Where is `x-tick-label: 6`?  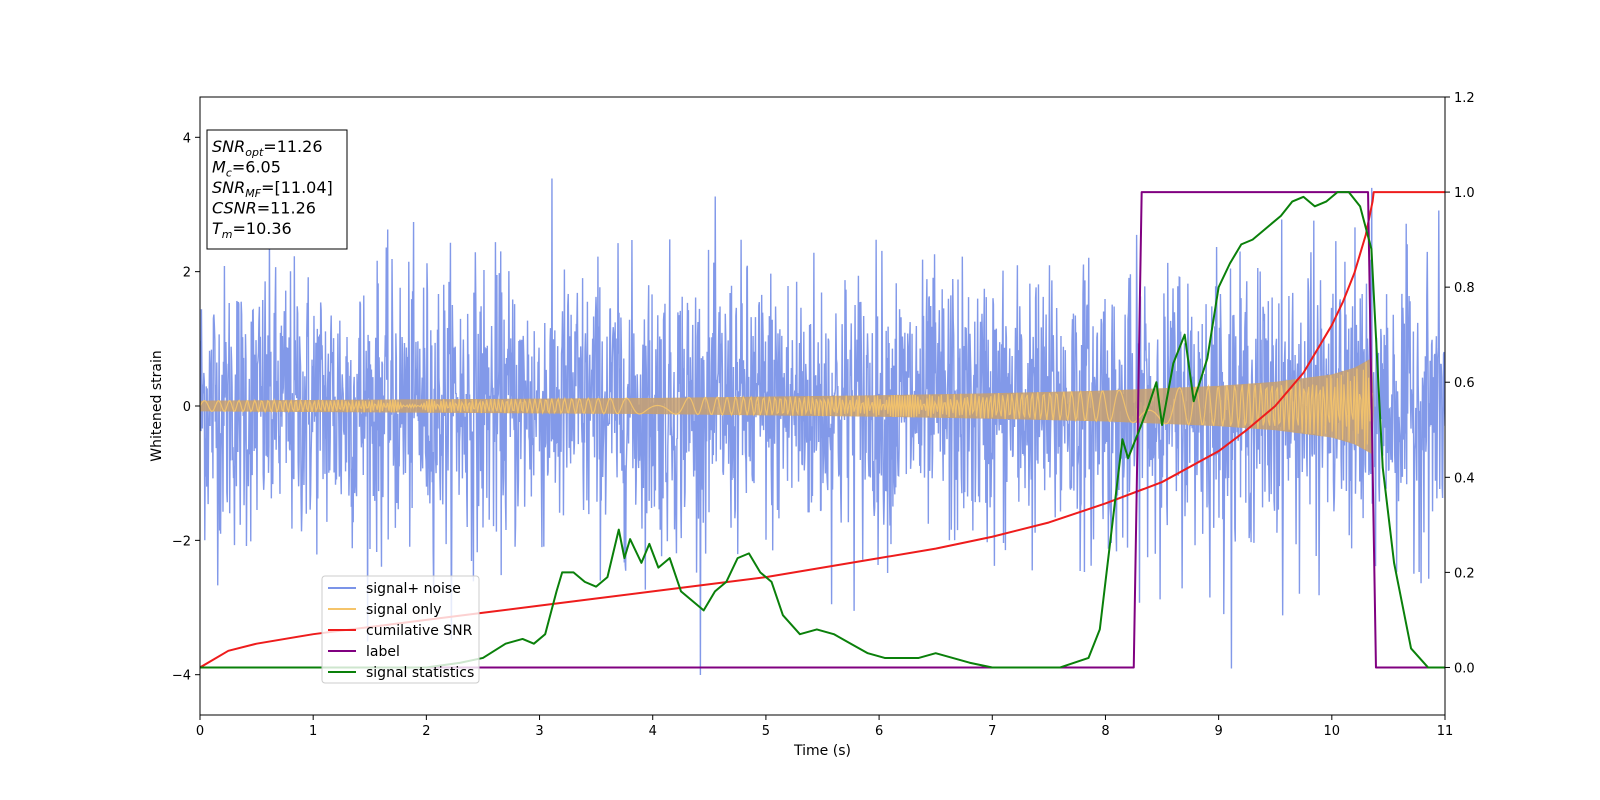 x-tick-label: 6 is located at coordinates (879, 731).